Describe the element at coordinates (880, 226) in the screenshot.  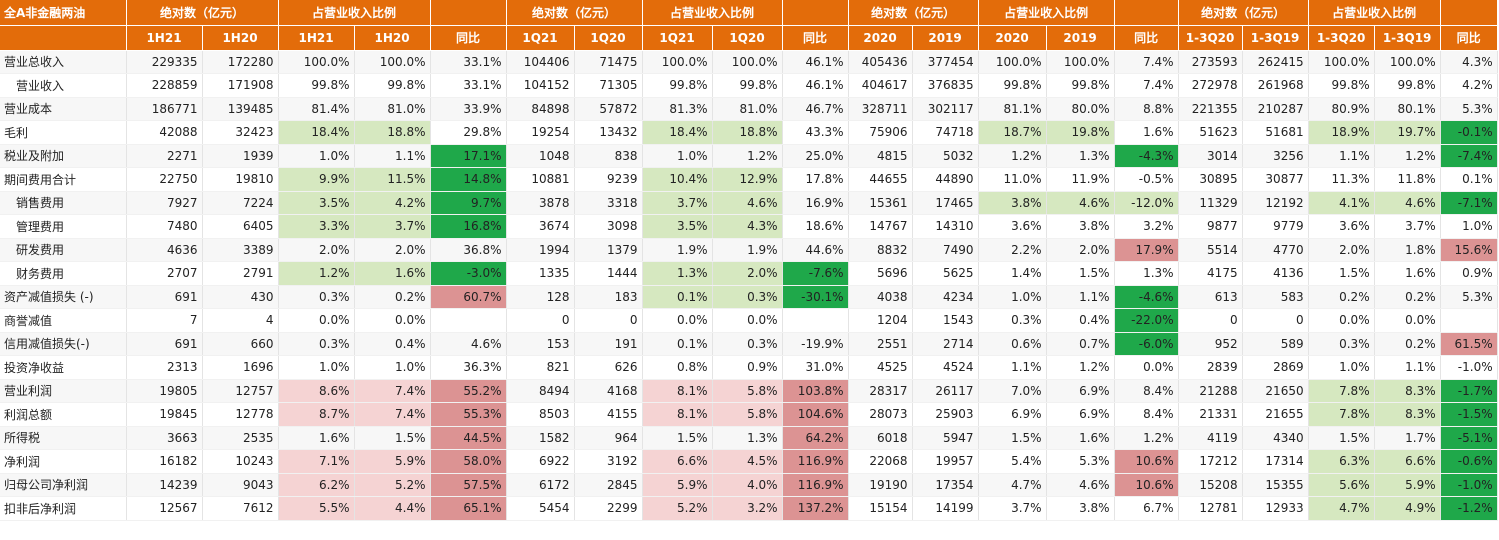
I see `table-cell: 14767` at that location.